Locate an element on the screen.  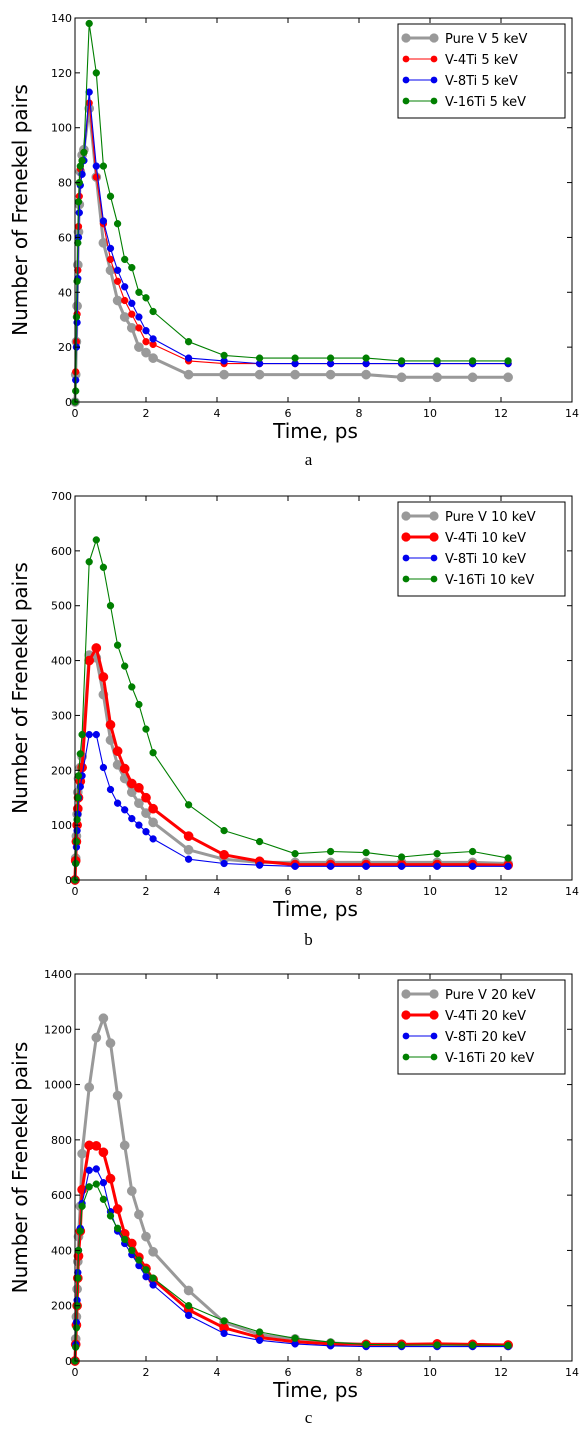
series-line is located at coordinates (291, 763).